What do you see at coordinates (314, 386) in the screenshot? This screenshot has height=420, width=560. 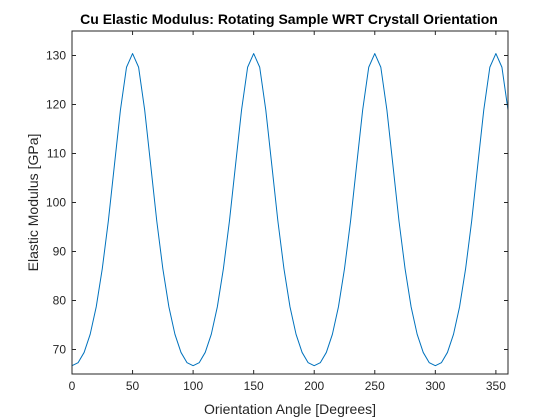 I see `x-tick-label: 200` at bounding box center [314, 386].